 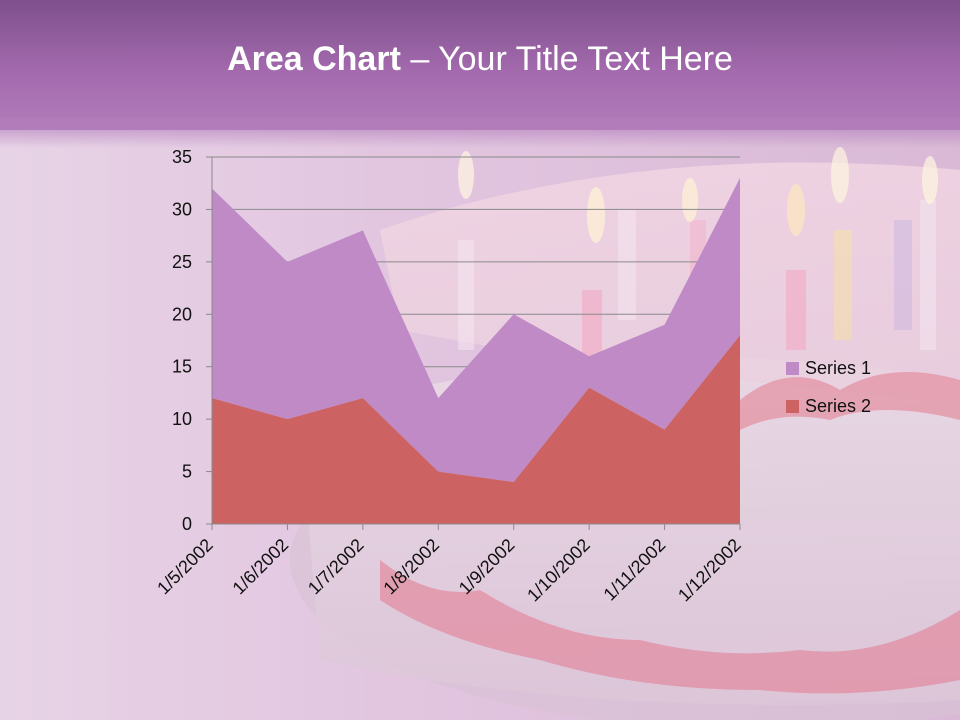 I want to click on x-tick-label: 1/10/2002, so click(x=558, y=570).